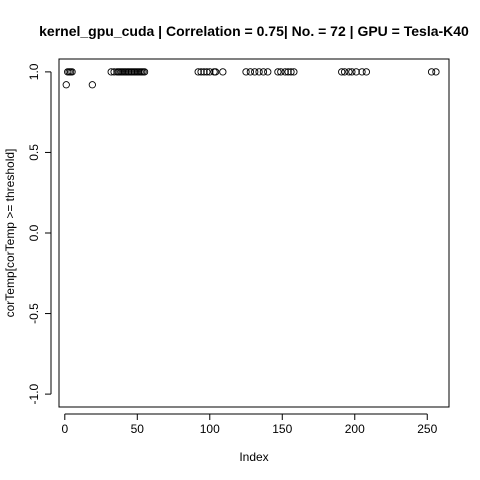  Describe the element at coordinates (10, 233) in the screenshot. I see `y-axis-label: corTemp[corTemp >= threshold]` at that location.